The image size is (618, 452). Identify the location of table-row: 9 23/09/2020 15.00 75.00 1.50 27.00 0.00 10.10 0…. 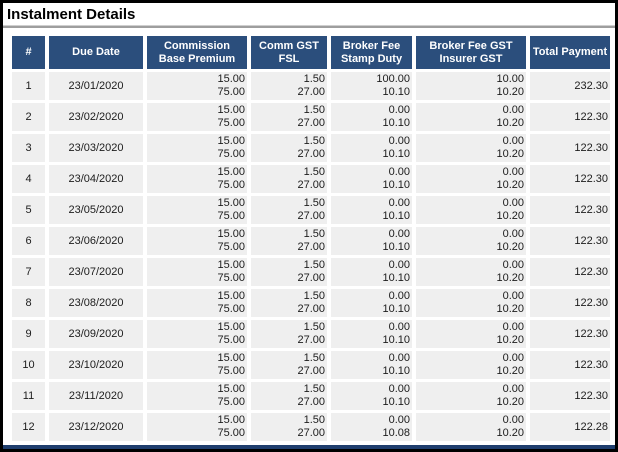
(311, 334).